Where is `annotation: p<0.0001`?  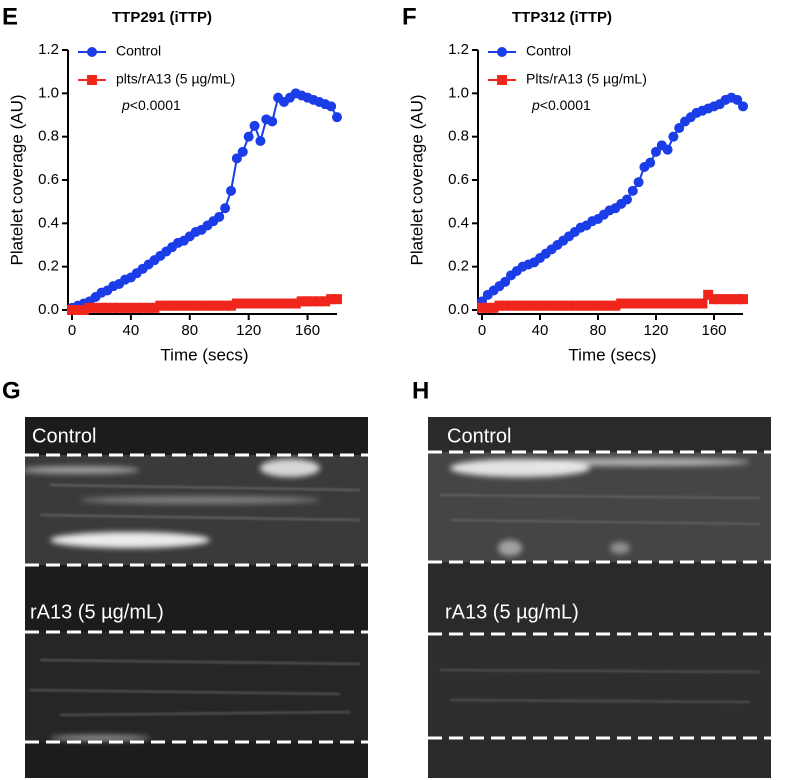 annotation: p<0.0001 is located at coordinates (151, 105).